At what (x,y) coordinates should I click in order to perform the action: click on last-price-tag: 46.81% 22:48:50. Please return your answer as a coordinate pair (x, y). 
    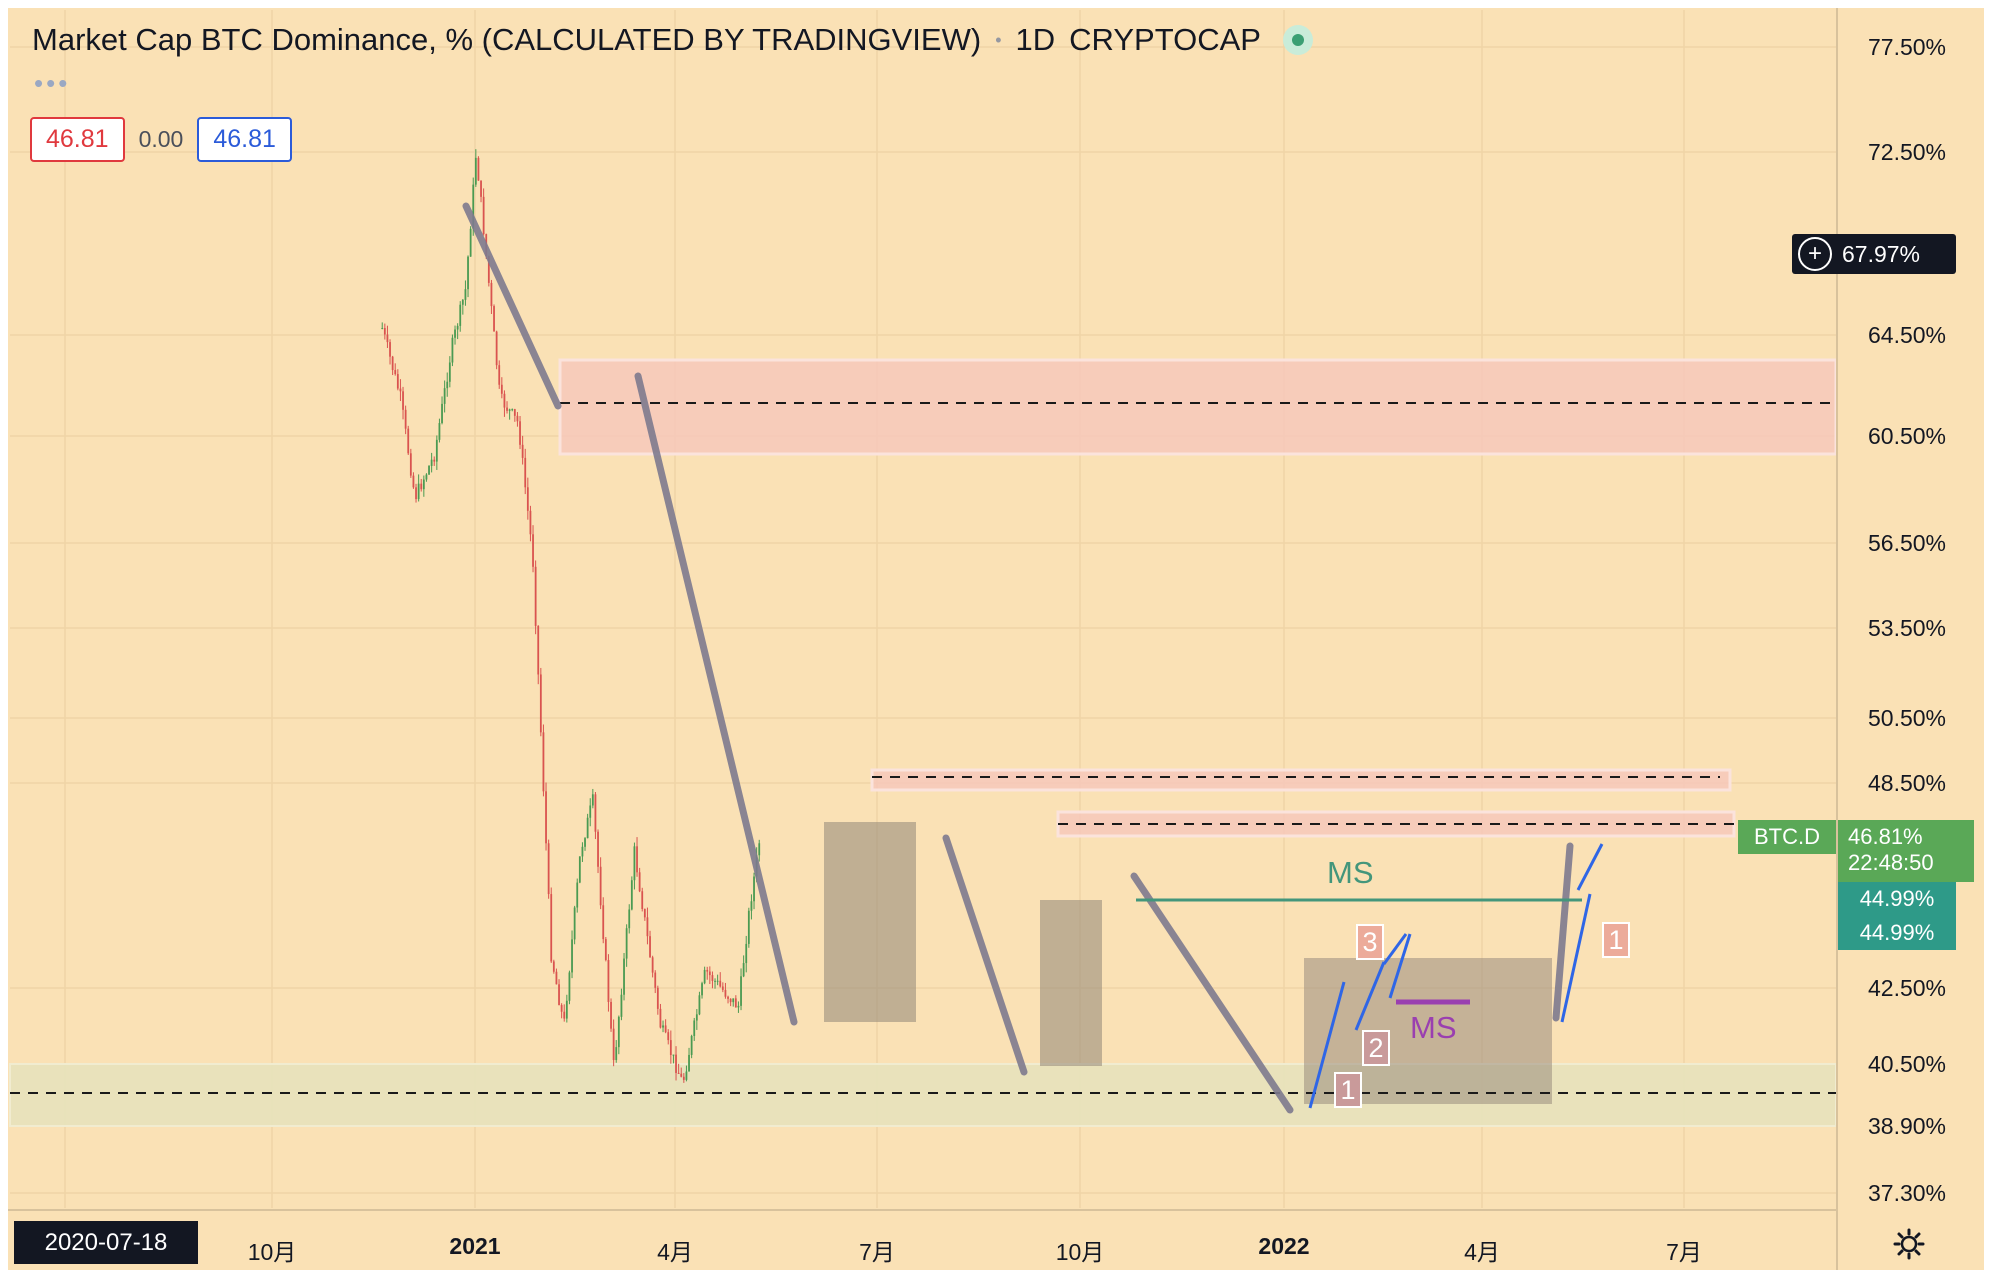
    Looking at the image, I should click on (1906, 851).